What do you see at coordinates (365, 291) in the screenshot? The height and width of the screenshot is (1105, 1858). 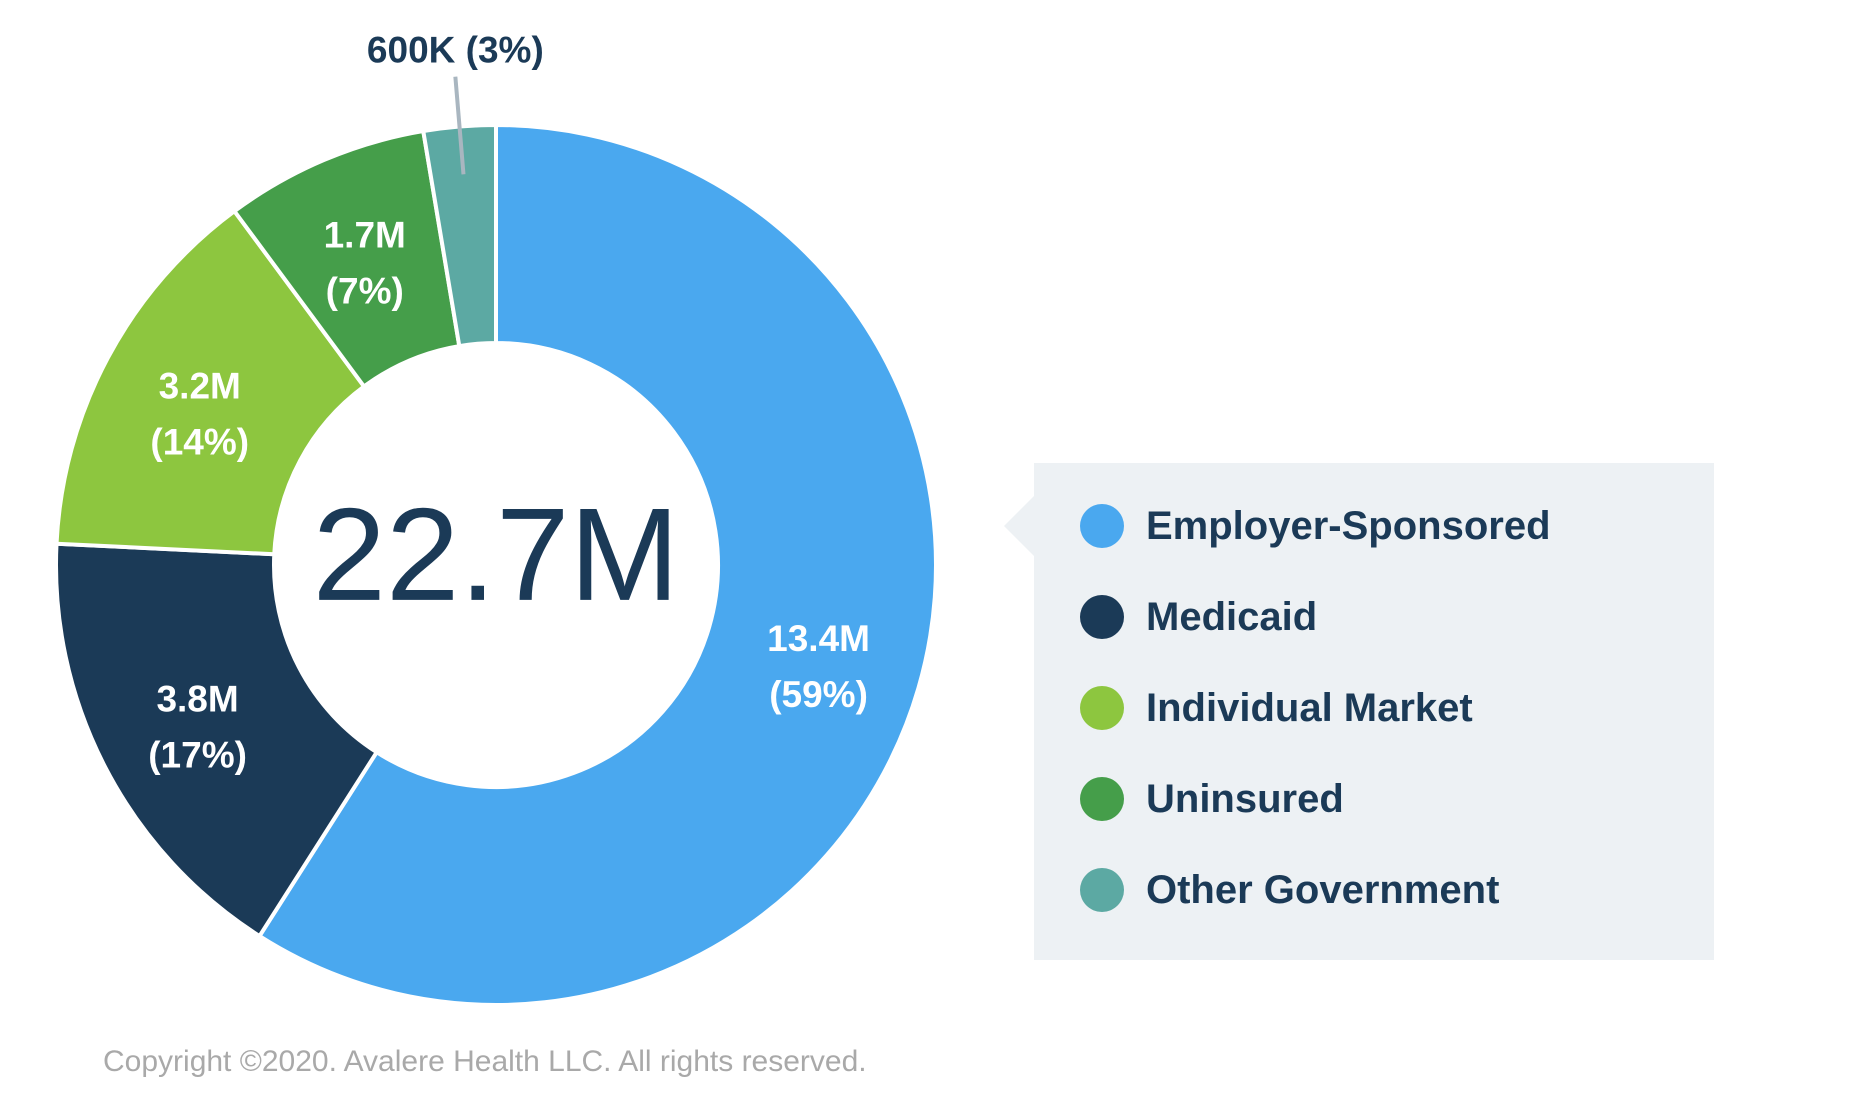 I see `slice-percent-label: (7%)` at bounding box center [365, 291].